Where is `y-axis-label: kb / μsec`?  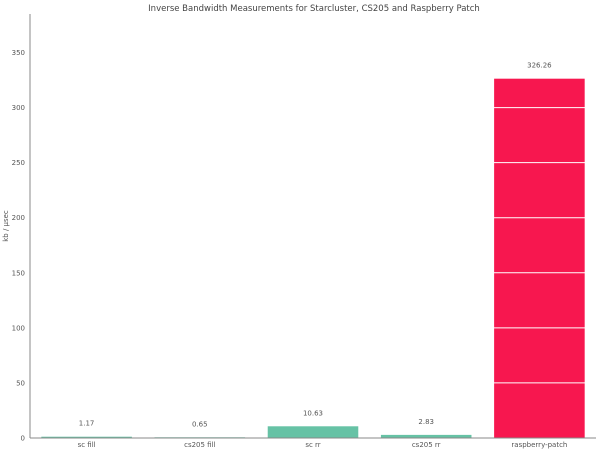 y-axis-label: kb / μsec is located at coordinates (6, 226).